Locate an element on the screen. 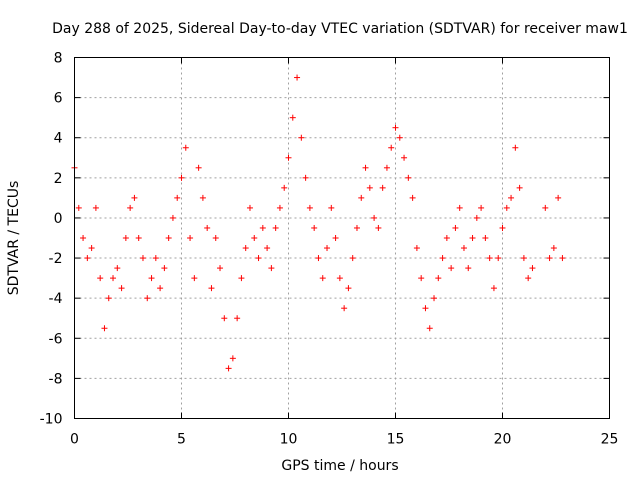 The height and width of the screenshot is (480, 640). x-tick-label: 15 is located at coordinates (396, 440).